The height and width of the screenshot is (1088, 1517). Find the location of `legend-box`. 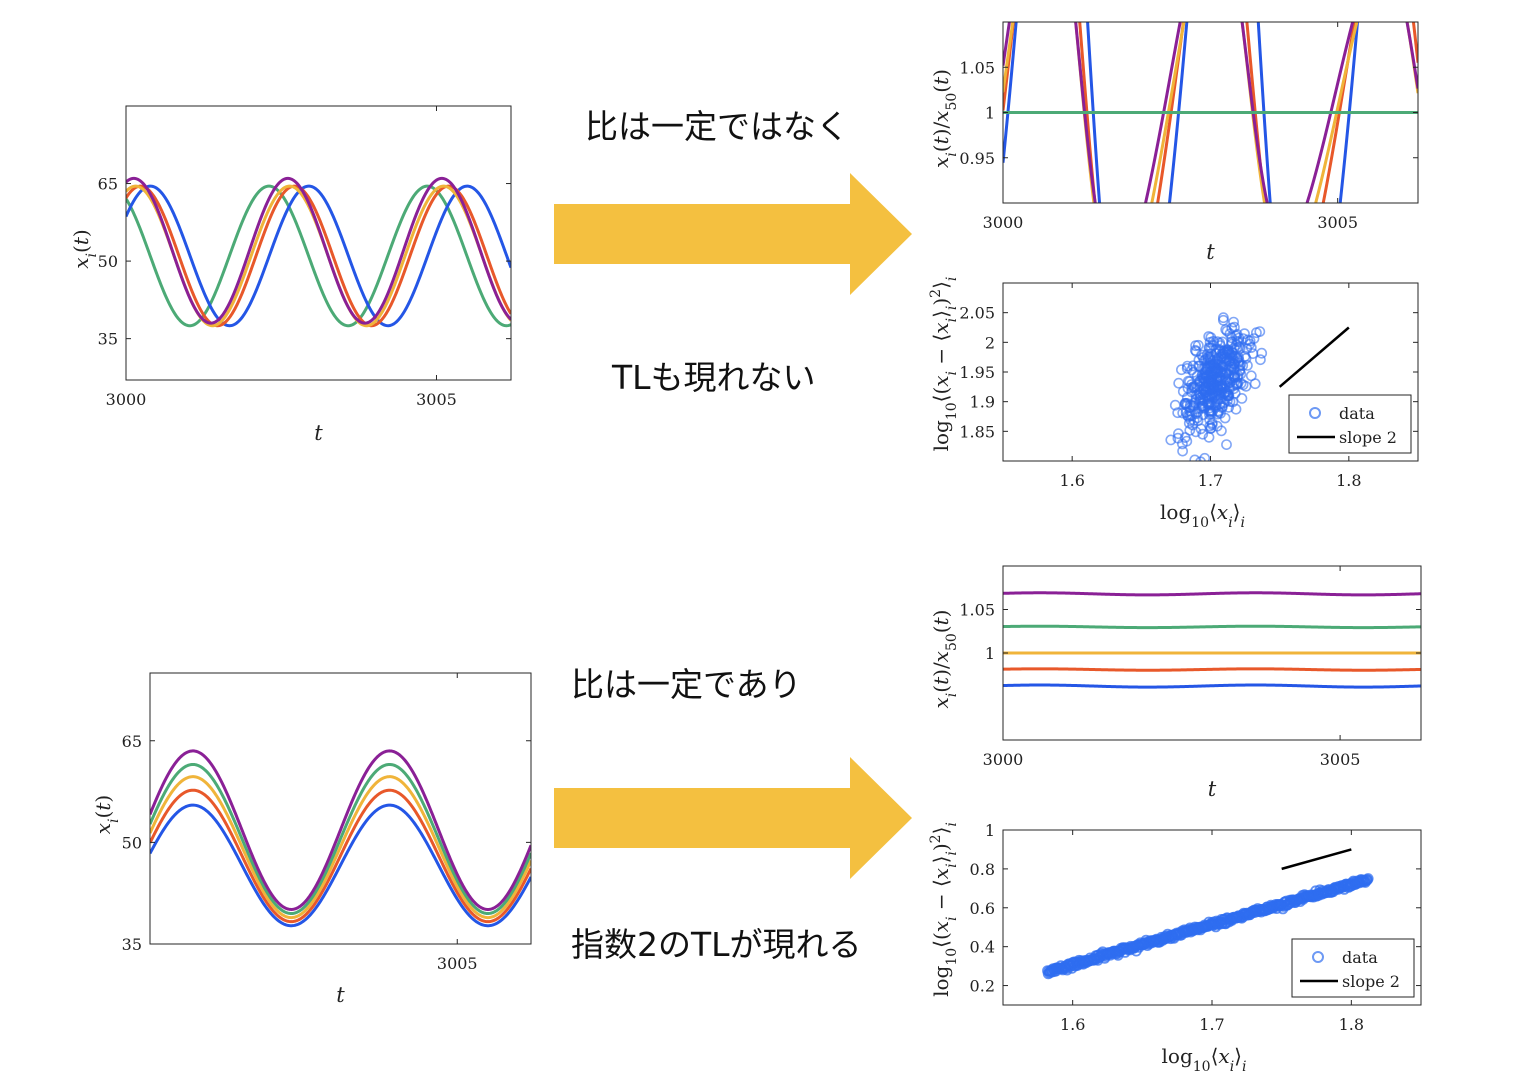

legend-box is located at coordinates (1350, 424).